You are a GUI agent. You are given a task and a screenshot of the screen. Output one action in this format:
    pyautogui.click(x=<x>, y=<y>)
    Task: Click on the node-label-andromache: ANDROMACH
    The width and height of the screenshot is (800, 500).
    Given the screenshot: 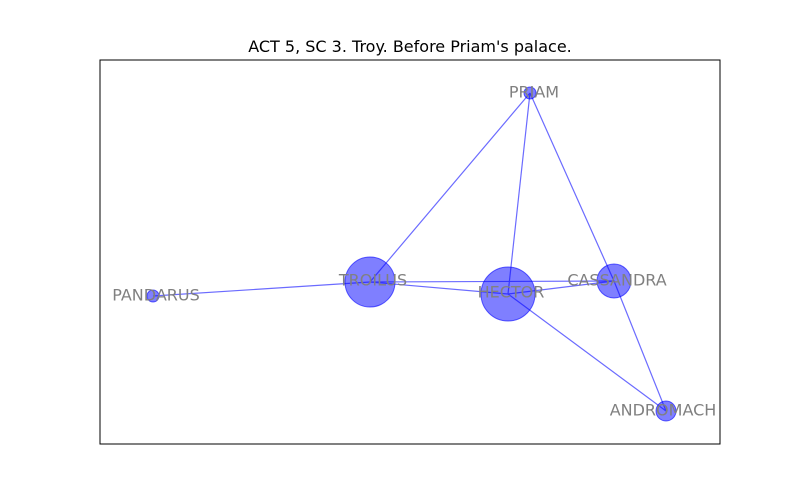 What is the action you would take?
    pyautogui.click(x=663, y=410)
    